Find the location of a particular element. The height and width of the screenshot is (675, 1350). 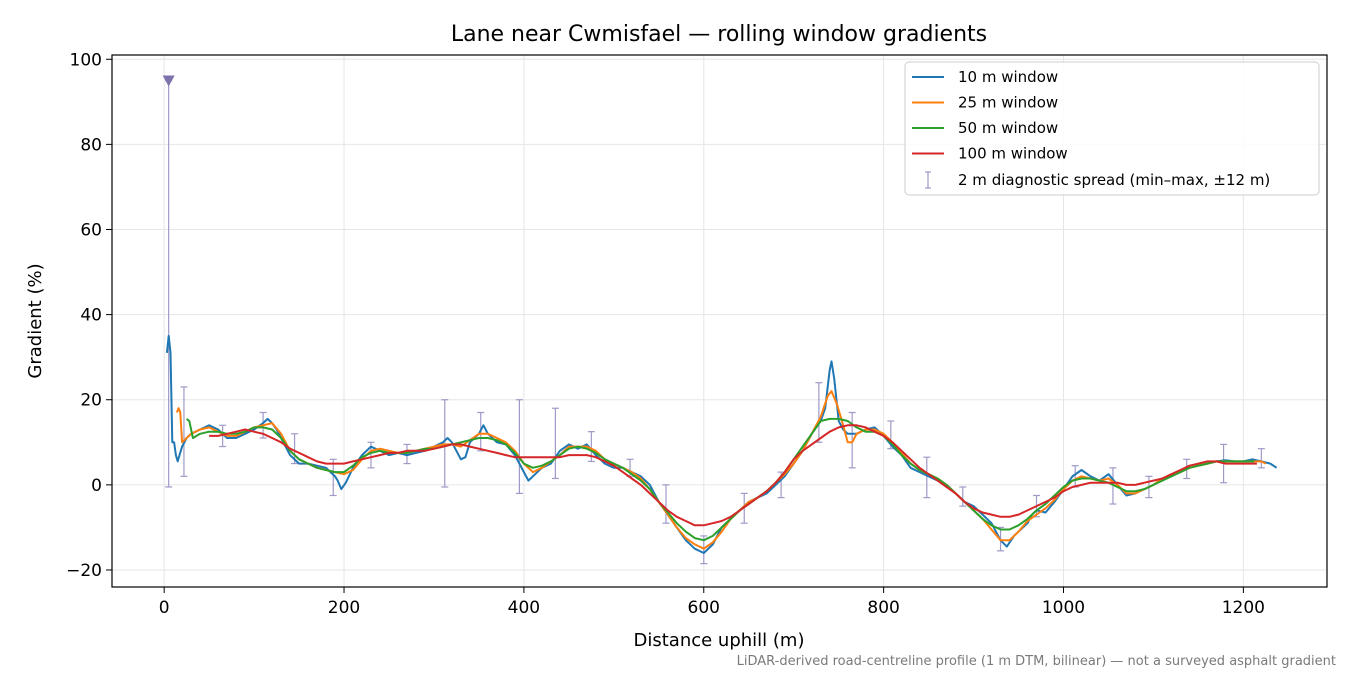

legend-label: 50 m window is located at coordinates (1008, 128).